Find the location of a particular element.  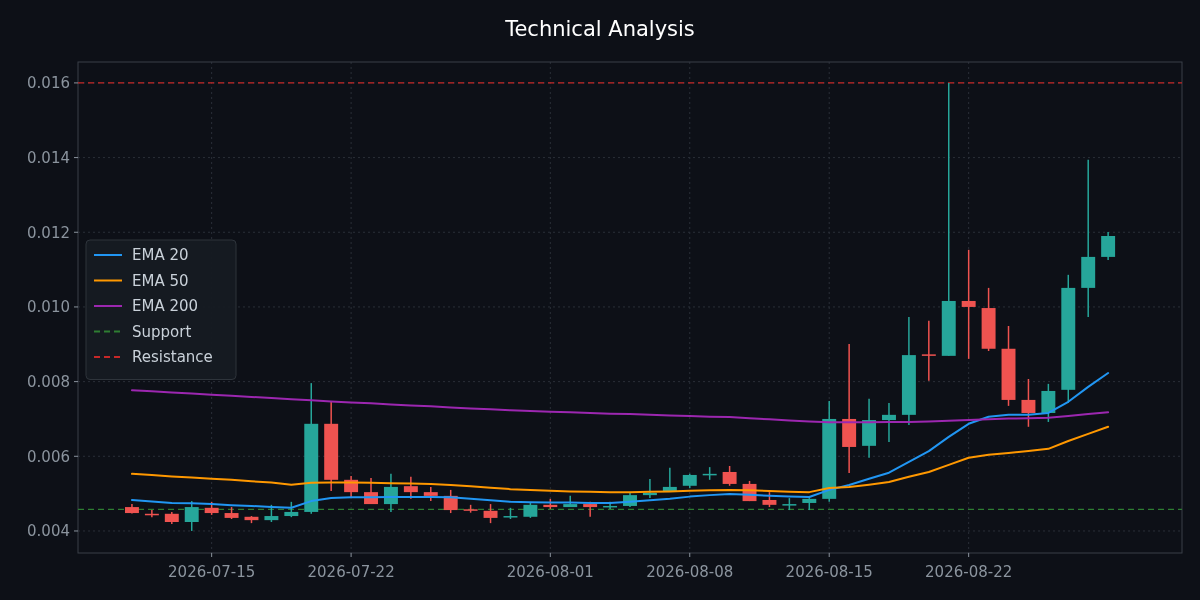

y-tick-label: 0.014 is located at coordinates (48, 157).